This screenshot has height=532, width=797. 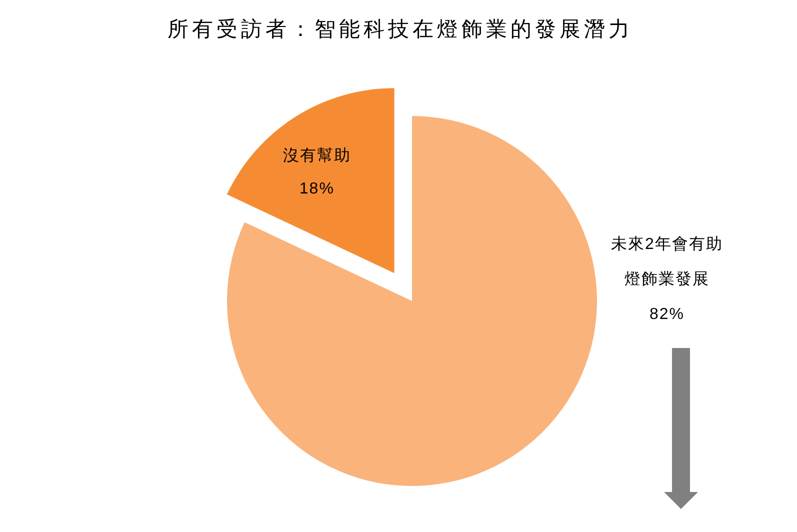 I want to click on chart-title: 所有受訪者：智能科技在燈飾業的發展潛力, so click(x=400, y=29).